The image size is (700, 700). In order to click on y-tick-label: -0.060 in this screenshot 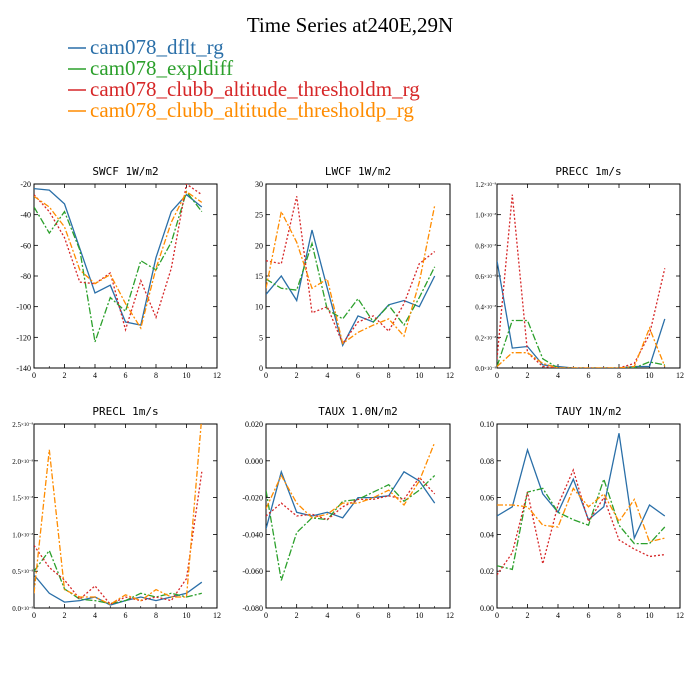, I will do `click(252, 571)`.